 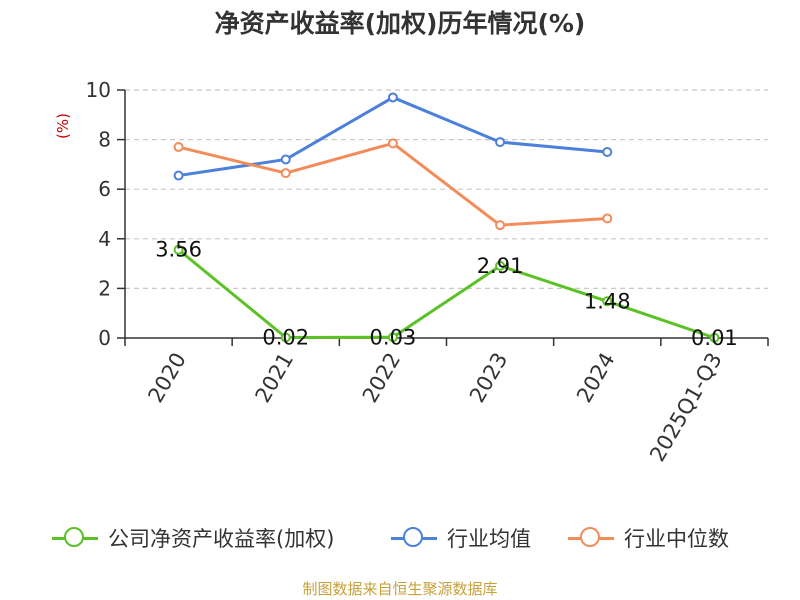 I want to click on legend-swatch-industry-mean, so click(x=414, y=538).